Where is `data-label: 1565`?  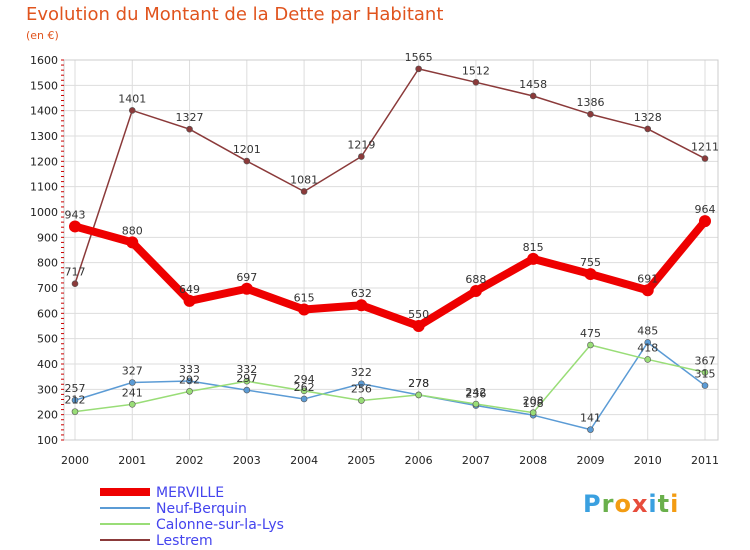
data-label: 1565 is located at coordinates (419, 57).